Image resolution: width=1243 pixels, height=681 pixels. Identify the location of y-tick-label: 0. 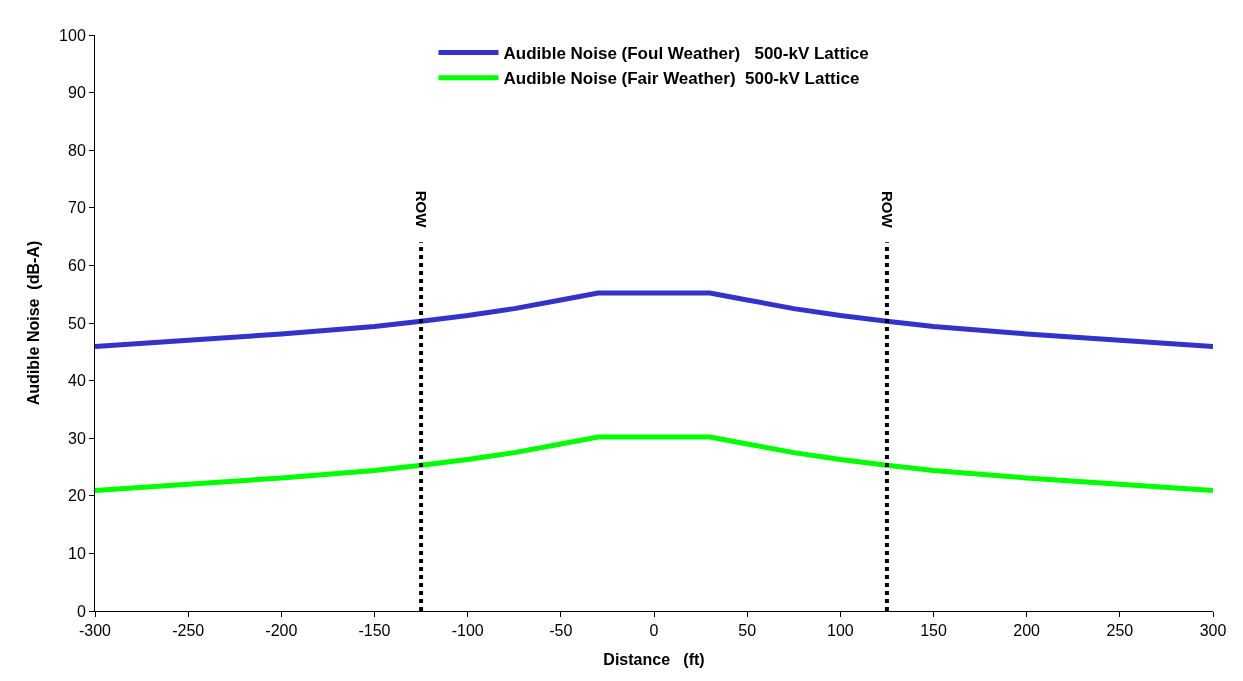
(81, 611).